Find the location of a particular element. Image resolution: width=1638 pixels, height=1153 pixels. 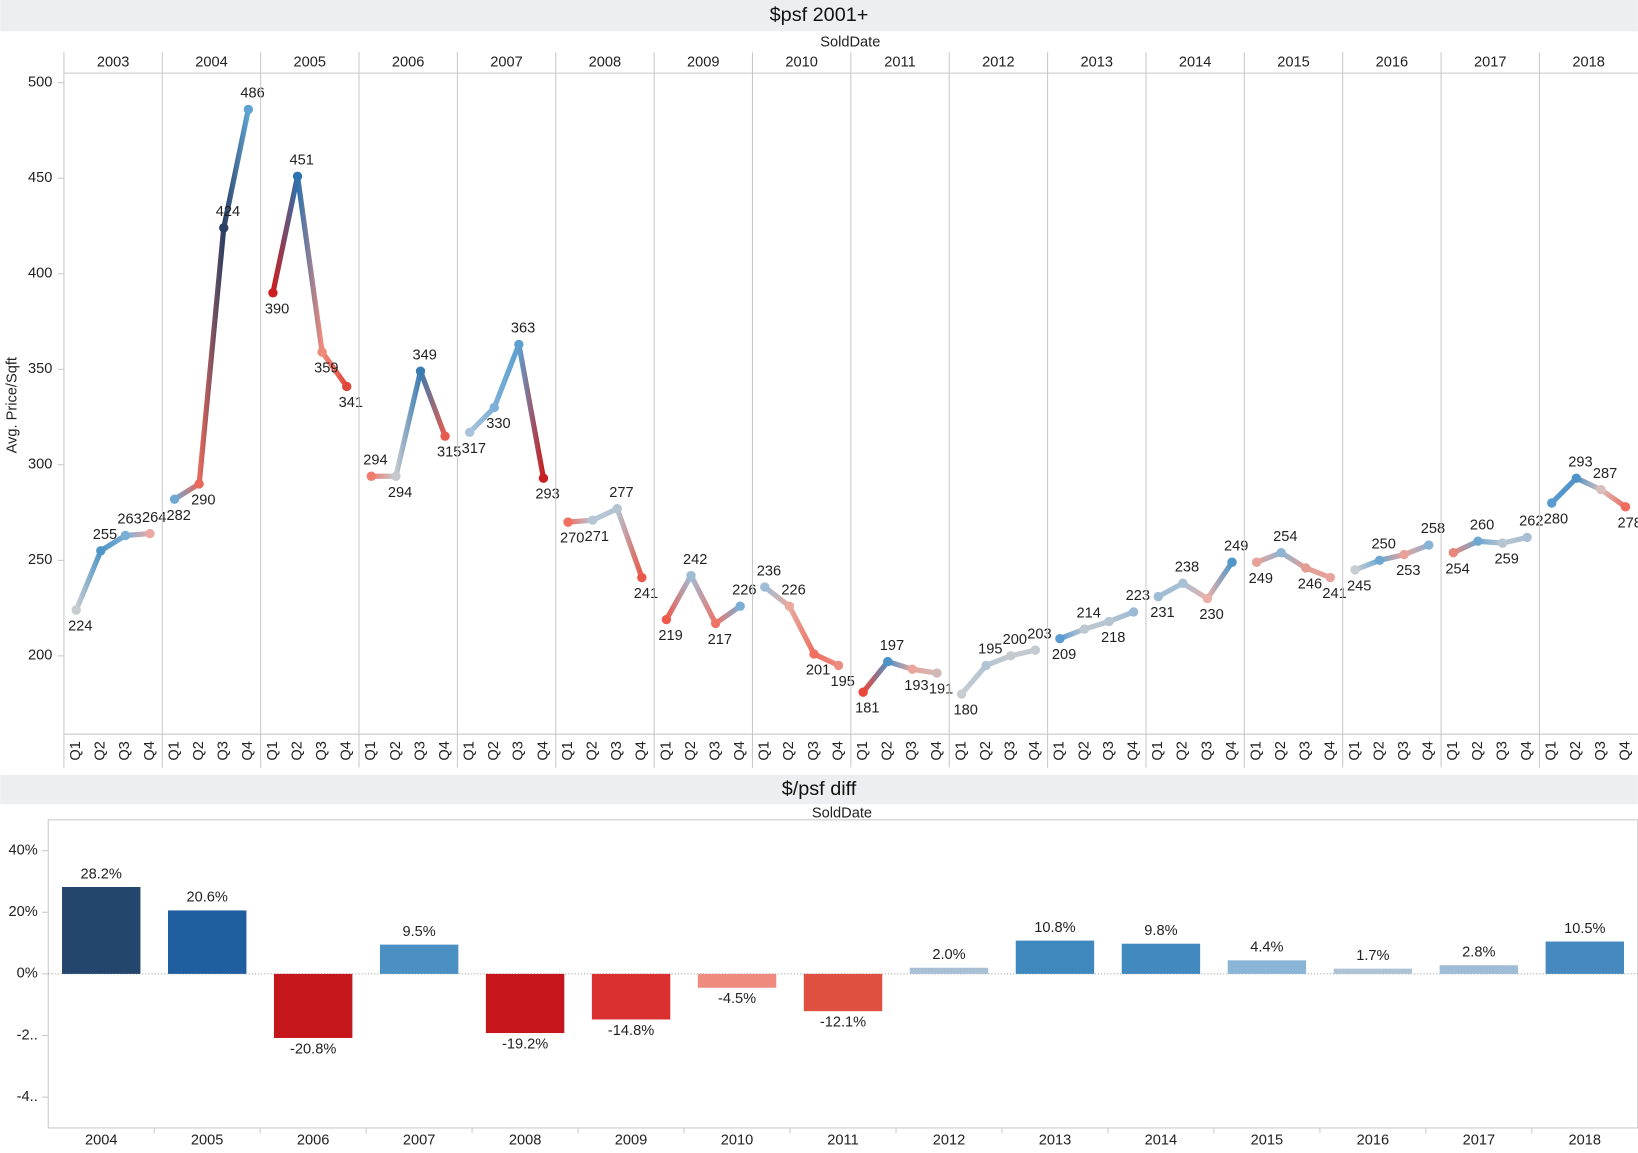

data-label: -12.1% is located at coordinates (843, 1023).